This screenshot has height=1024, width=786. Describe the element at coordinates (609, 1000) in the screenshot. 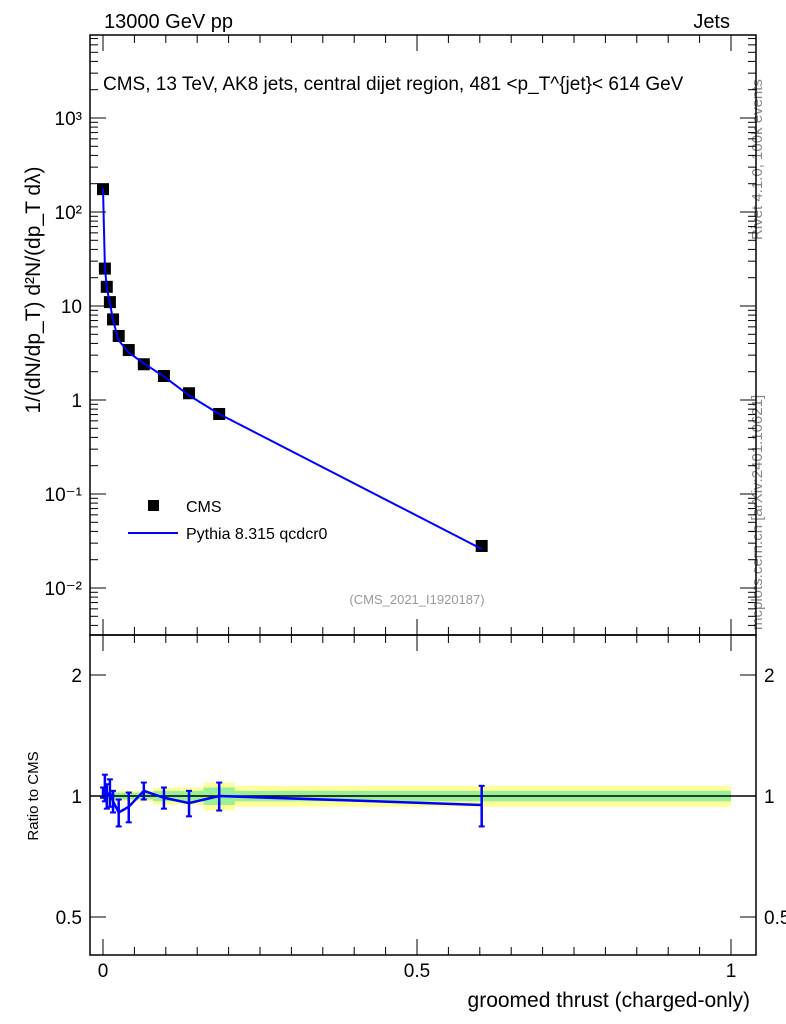

I see `x-axis-label: groomed thrust (charged-only)` at that location.